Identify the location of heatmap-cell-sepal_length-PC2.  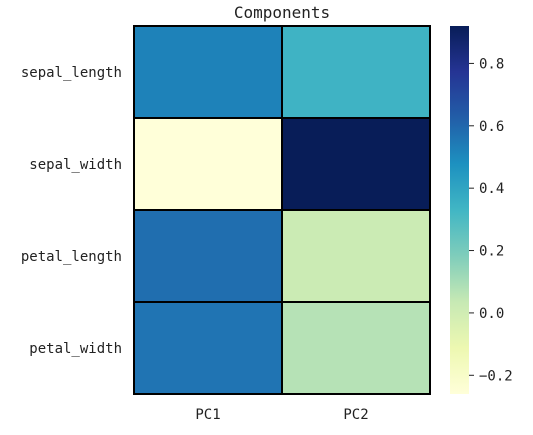
(356, 72).